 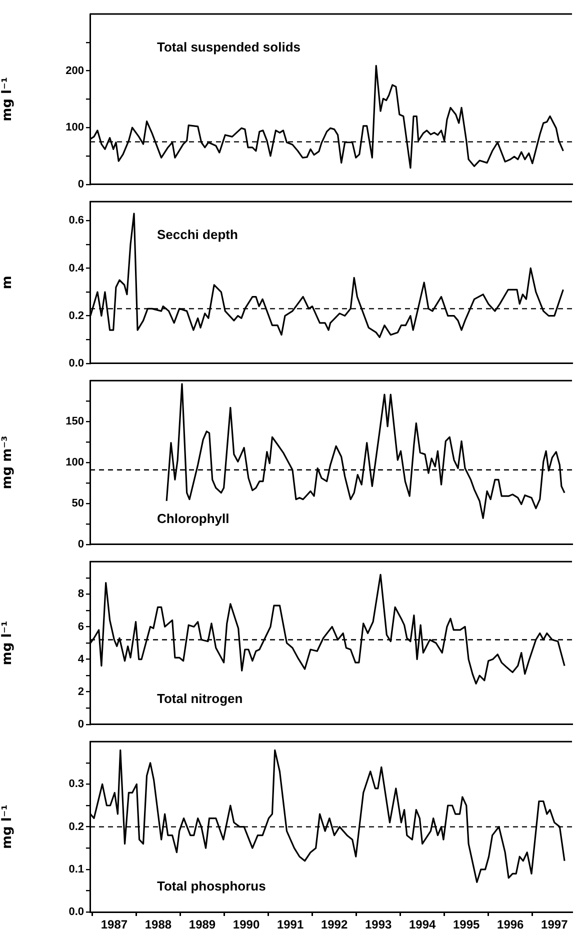 I want to click on x-tick-label: 1996, so click(x=510, y=925).